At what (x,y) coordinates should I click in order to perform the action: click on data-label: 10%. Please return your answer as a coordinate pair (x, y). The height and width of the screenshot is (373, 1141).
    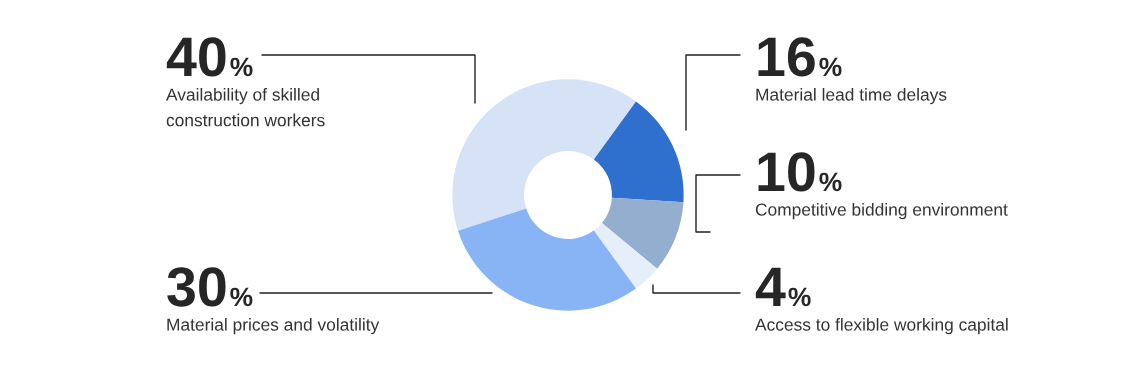
    Looking at the image, I should click on (800, 172).